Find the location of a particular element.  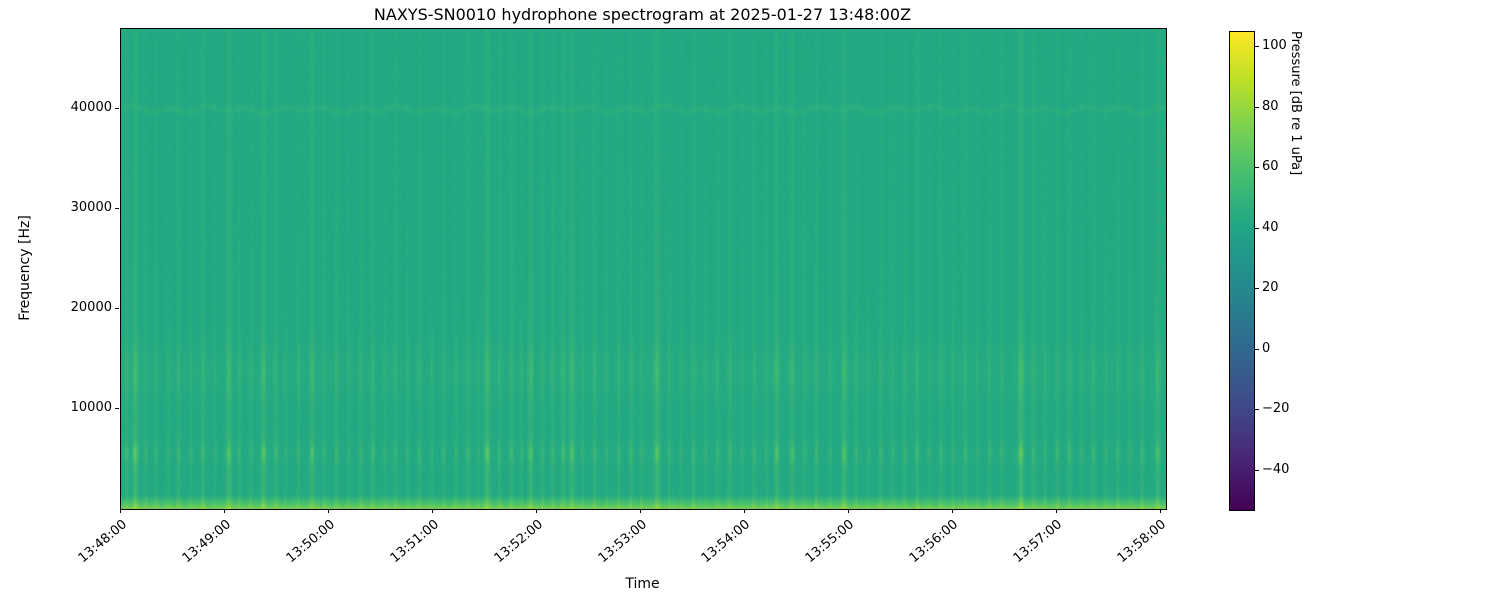

x-tick-label: 13:52:00 is located at coordinates (518, 542).